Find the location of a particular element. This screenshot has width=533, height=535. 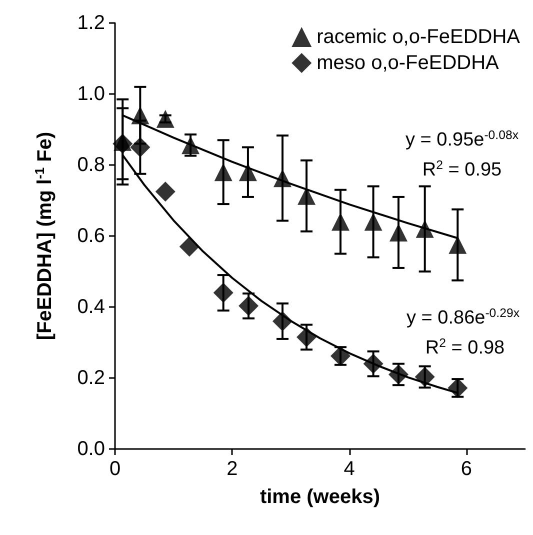

y-axis-title: [FeEDDHA] (mg l-1 Fe) is located at coordinates (44, 236).